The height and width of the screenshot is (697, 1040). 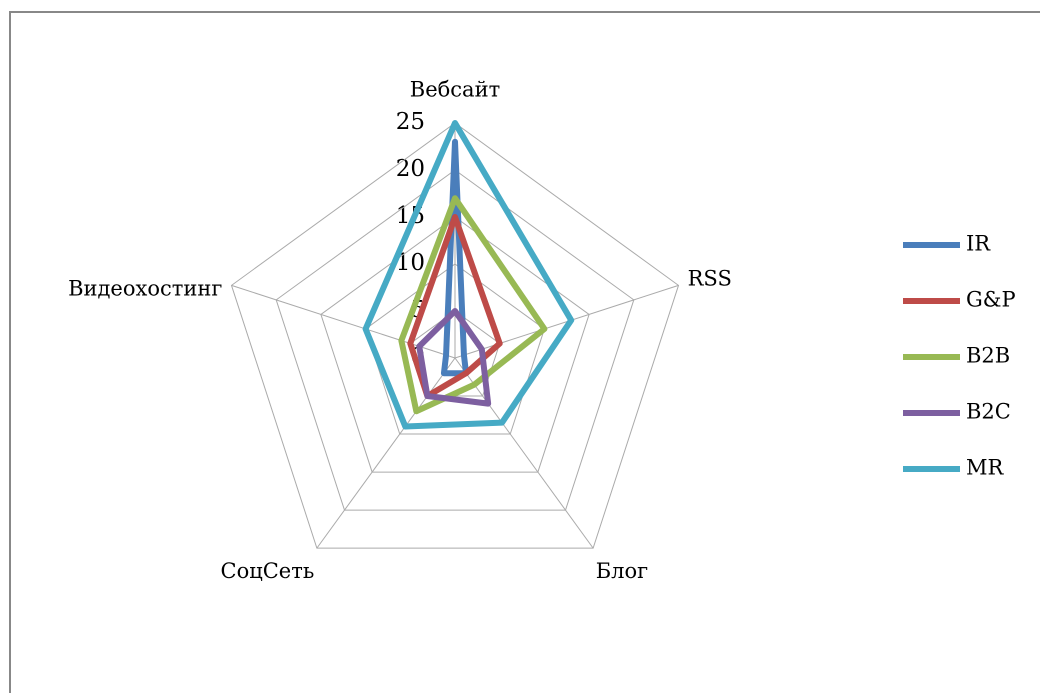 I want to click on legend-label: B2C, so click(x=988, y=412).